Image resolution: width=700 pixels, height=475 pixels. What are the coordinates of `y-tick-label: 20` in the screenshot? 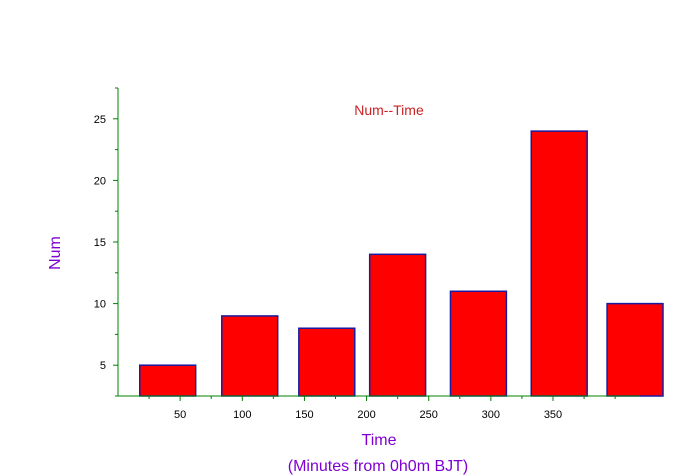 It's located at (100, 181).